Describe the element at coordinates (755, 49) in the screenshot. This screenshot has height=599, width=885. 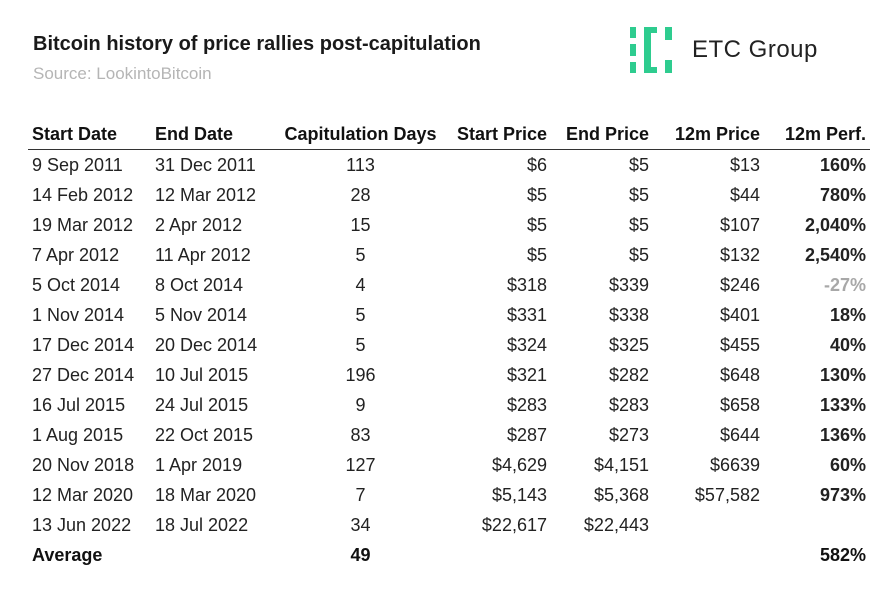
I see `brand-name: ETC Group` at that location.